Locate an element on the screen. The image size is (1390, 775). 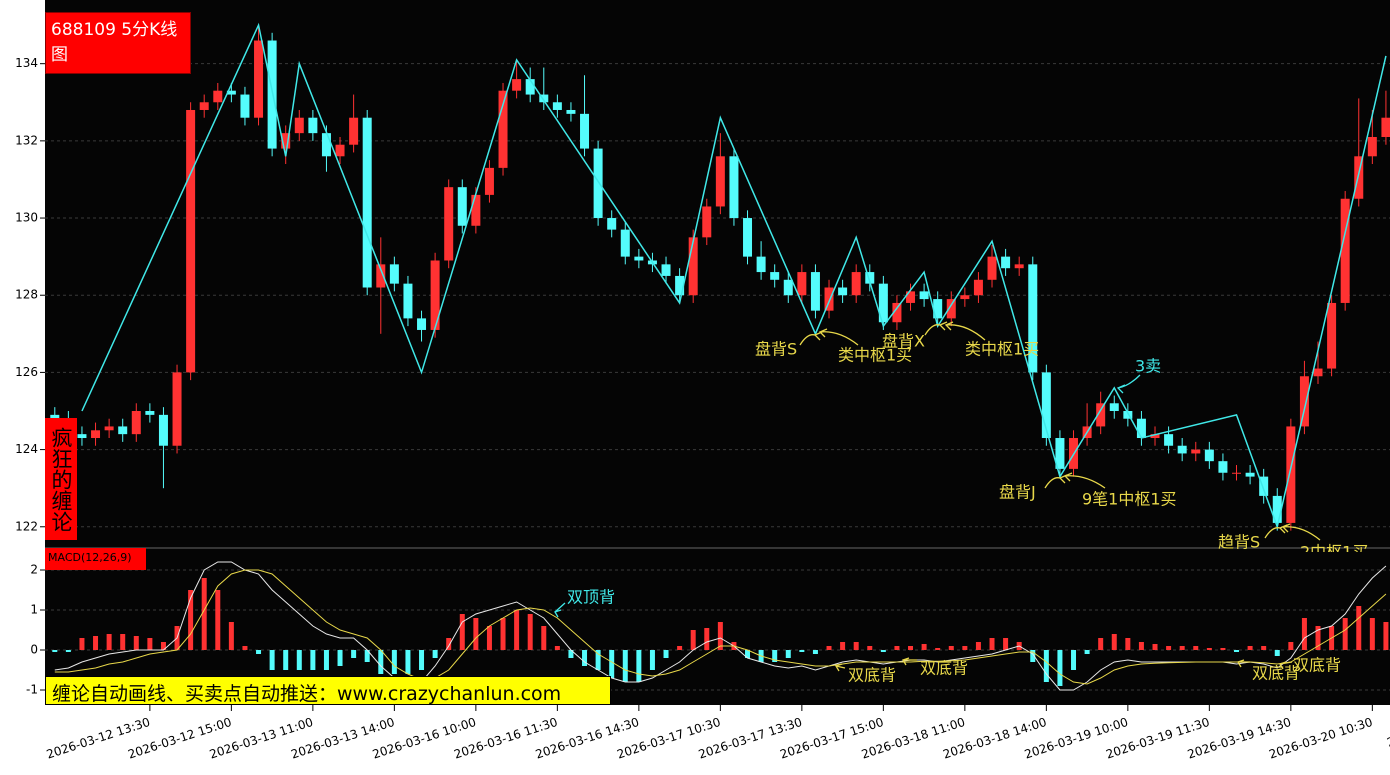
y-tick-label: 2 is located at coordinates (34, 570).